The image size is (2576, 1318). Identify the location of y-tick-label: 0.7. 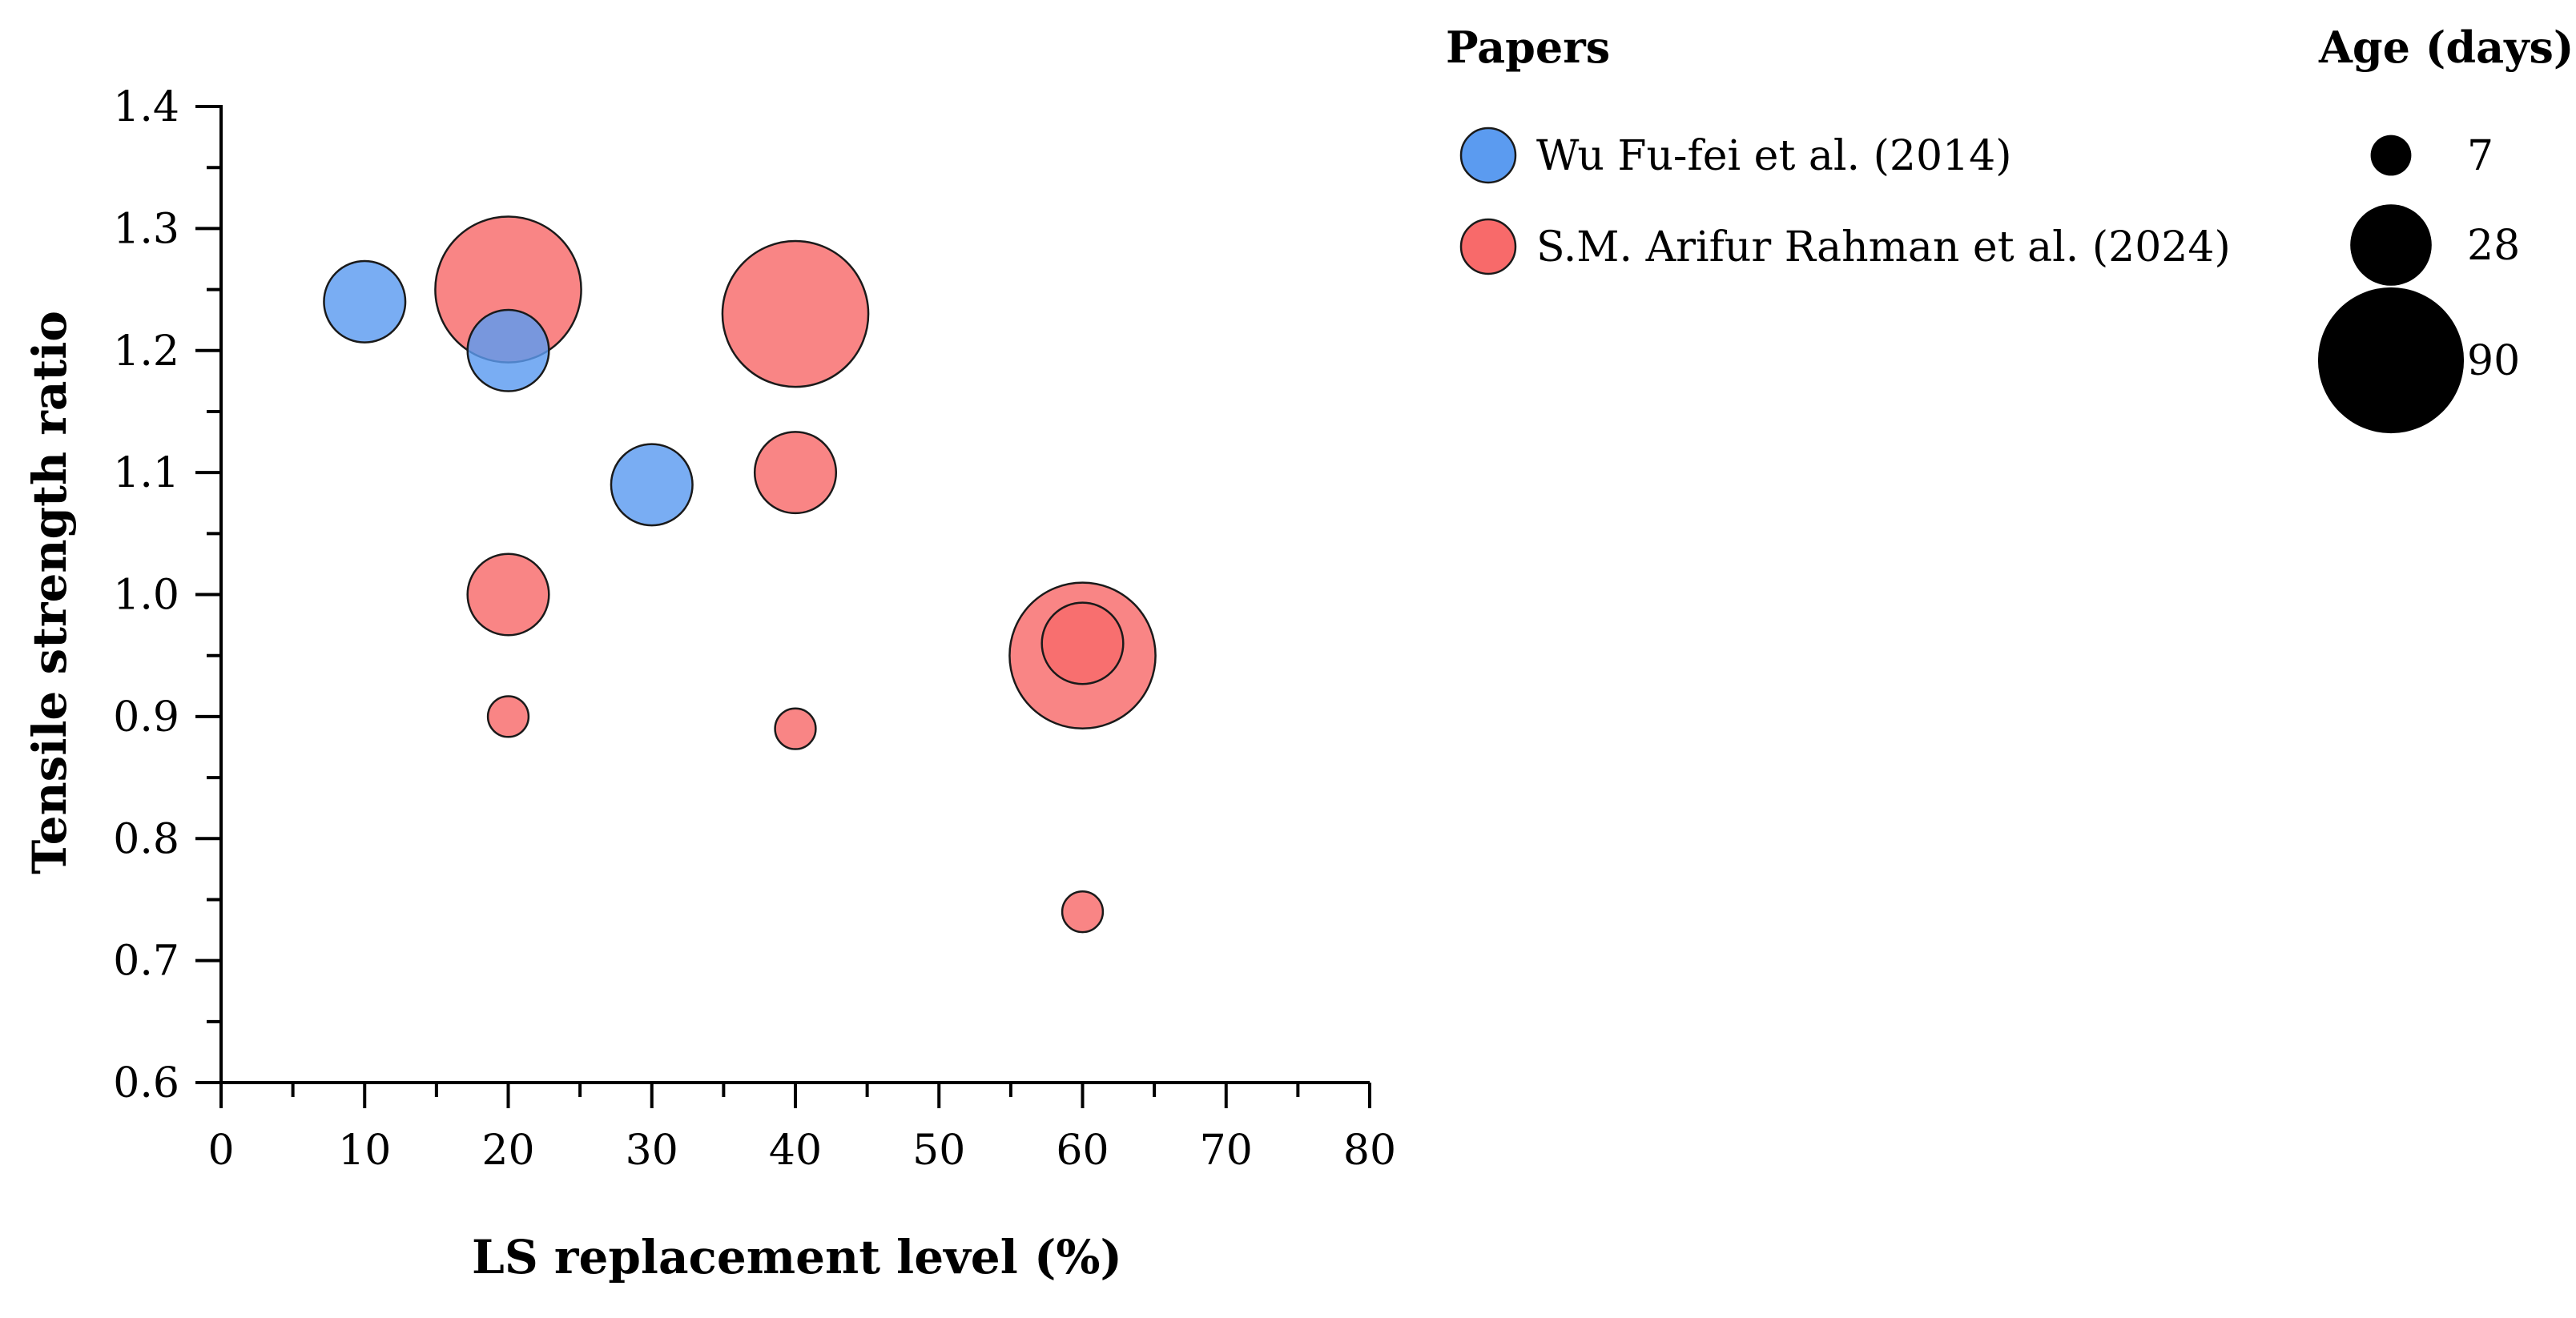
(146, 962).